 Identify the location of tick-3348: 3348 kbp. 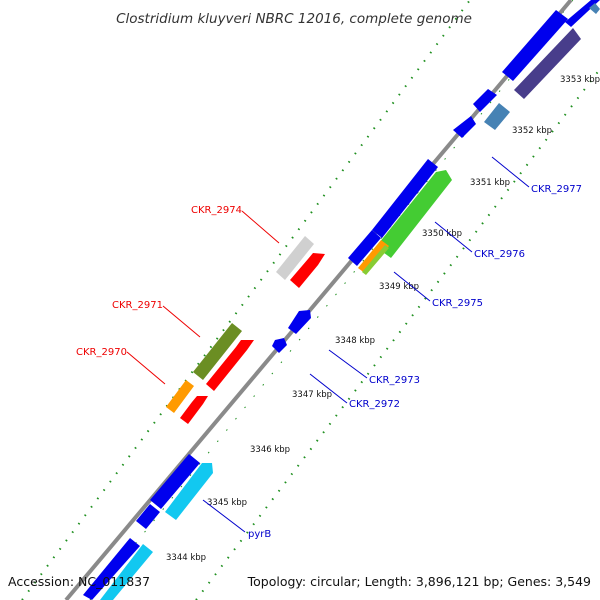
(355, 341).